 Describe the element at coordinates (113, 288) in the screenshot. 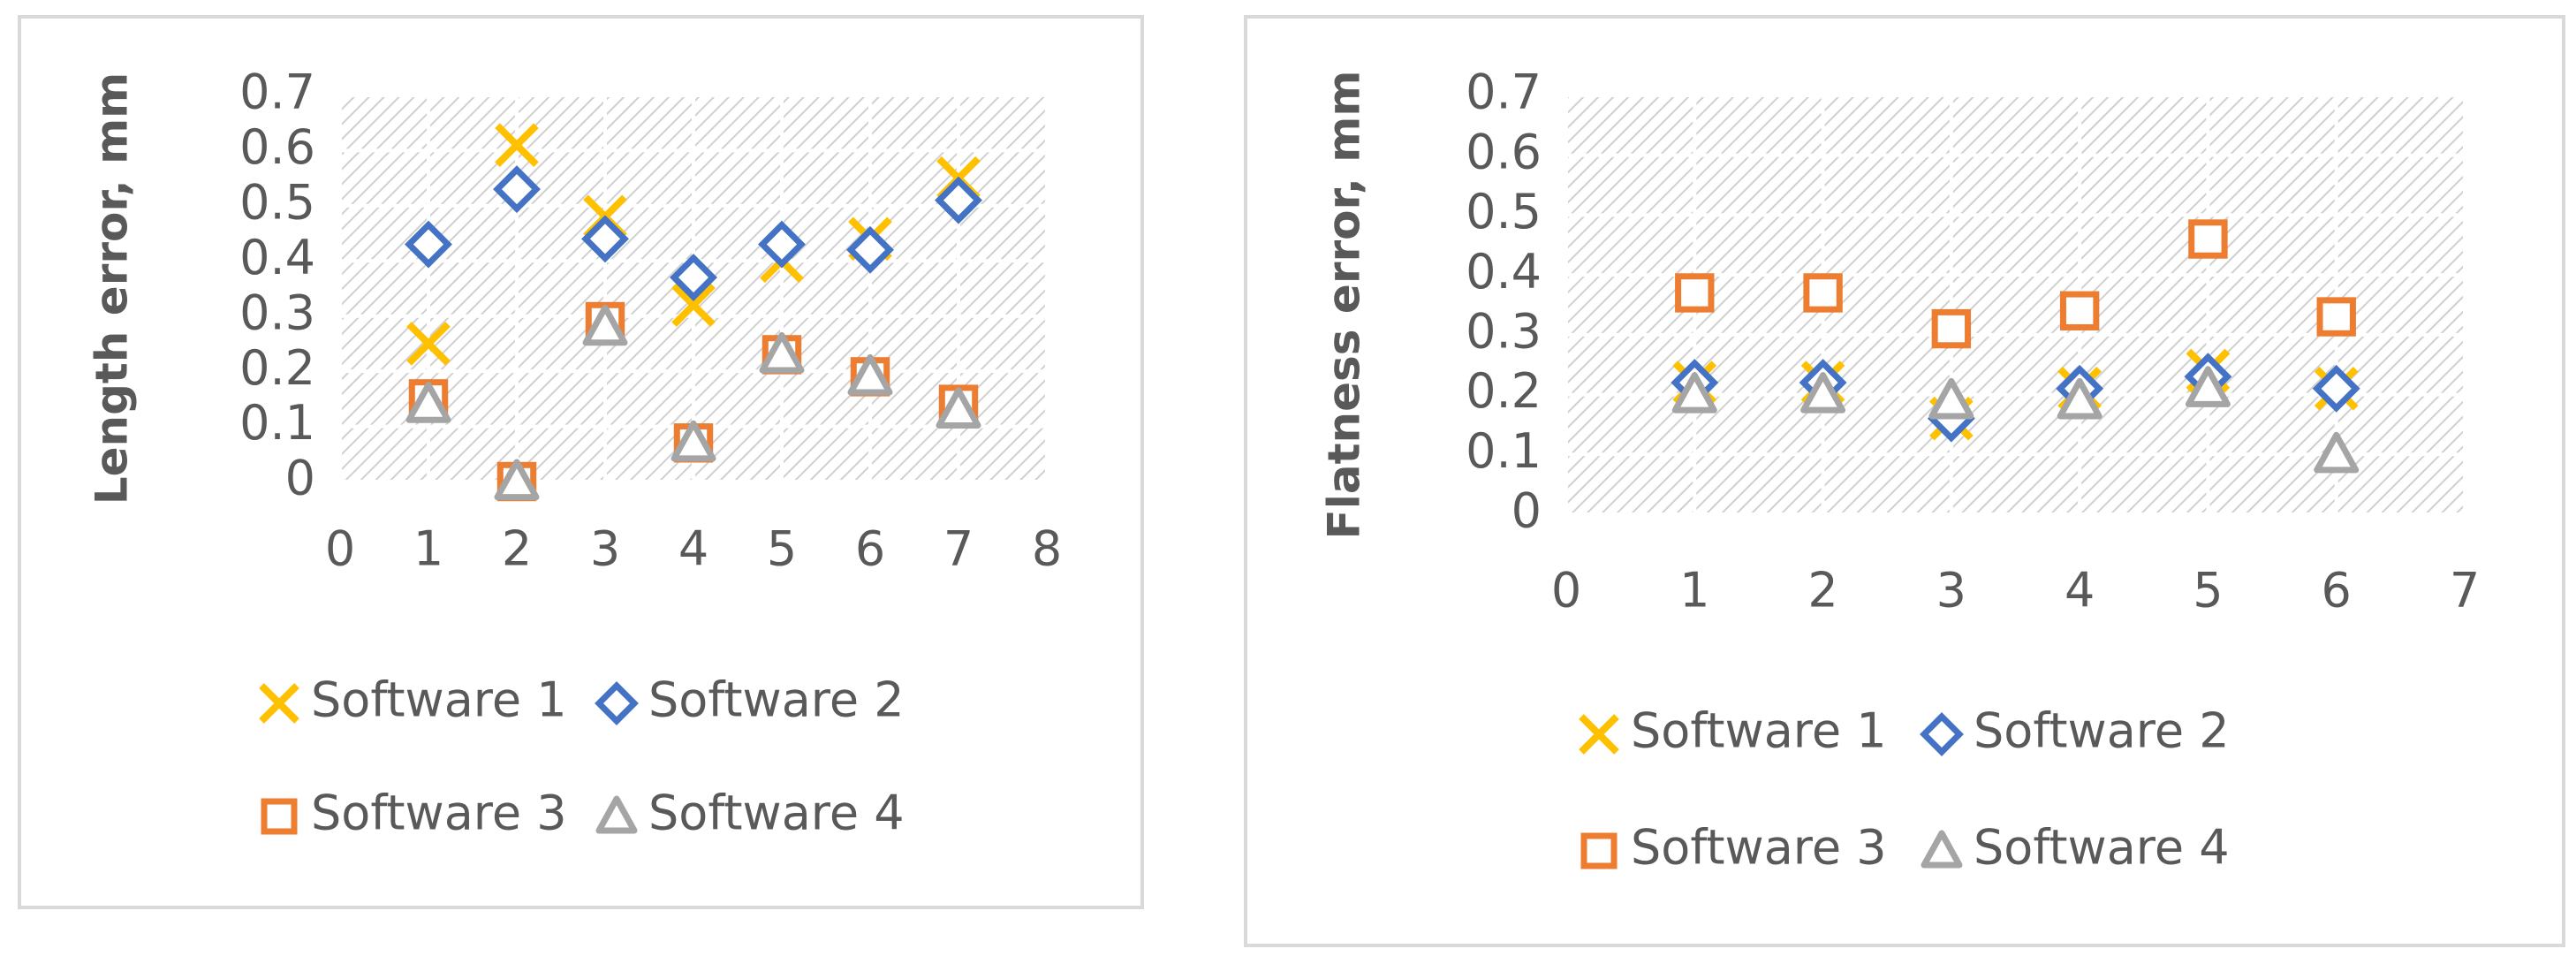

I see `y-axis-title: Length error, mm` at that location.